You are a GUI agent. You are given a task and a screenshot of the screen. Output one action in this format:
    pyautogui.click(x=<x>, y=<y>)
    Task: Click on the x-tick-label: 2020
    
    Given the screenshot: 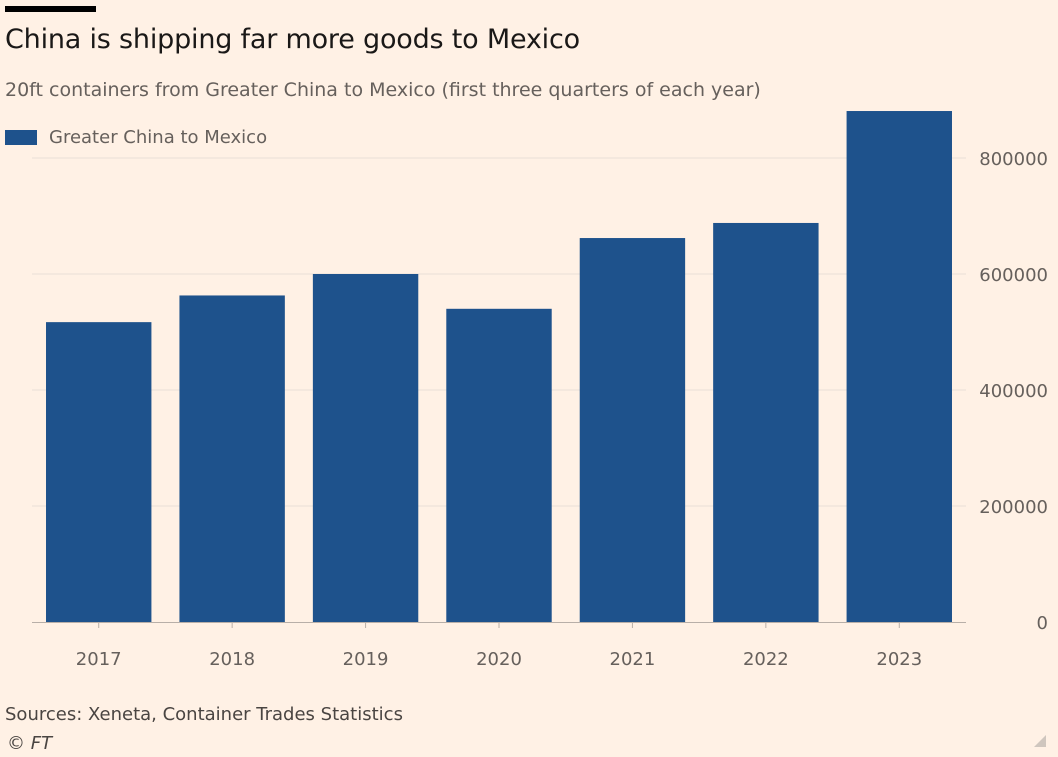 What is the action you would take?
    pyautogui.click(x=499, y=659)
    